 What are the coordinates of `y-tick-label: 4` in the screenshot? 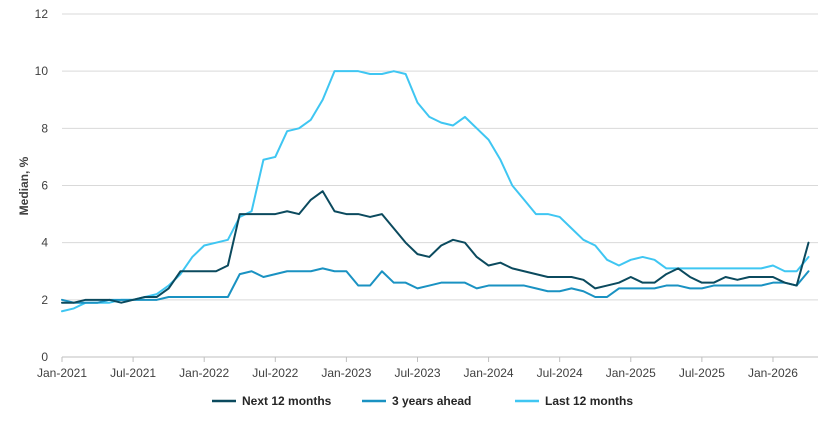 It's located at (44, 243).